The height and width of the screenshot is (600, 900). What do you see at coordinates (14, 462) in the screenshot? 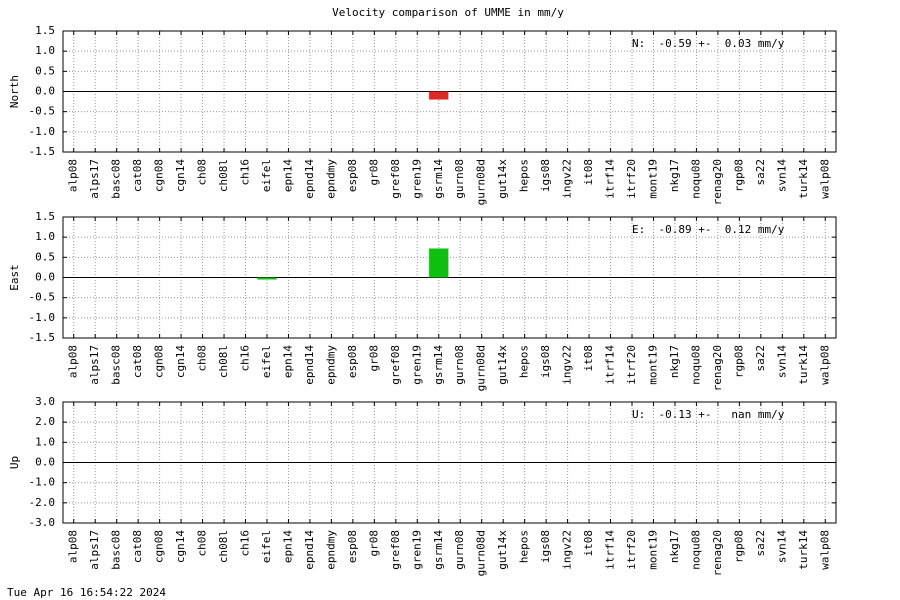
I see `y-axis-label: Up` at bounding box center [14, 462].